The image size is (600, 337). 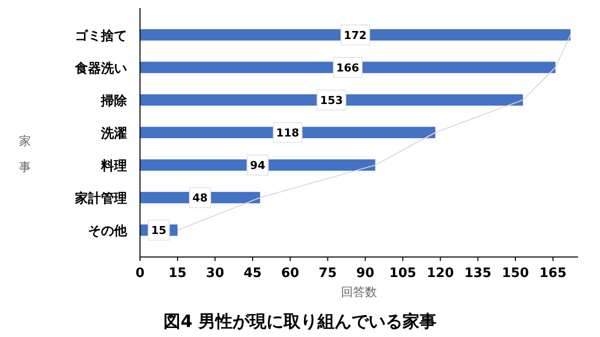 What do you see at coordinates (553, 273) in the screenshot?
I see `x-tick-label: 165` at bounding box center [553, 273].